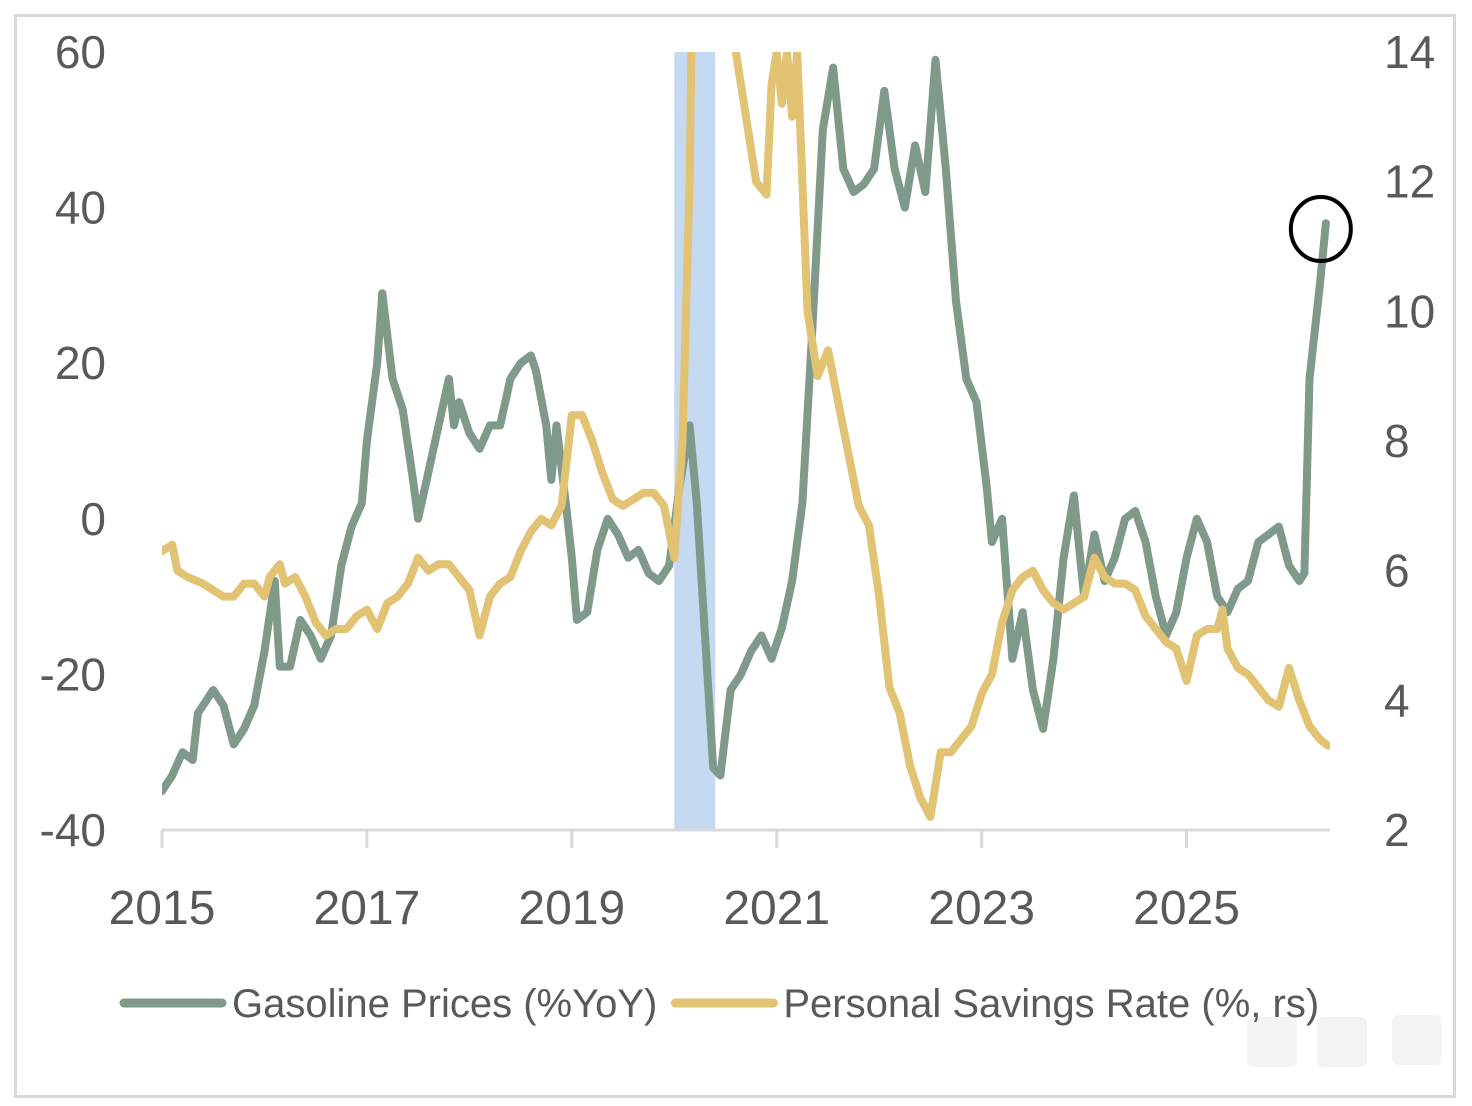  I want to click on x-tick-label: 2025, so click(1186, 908).